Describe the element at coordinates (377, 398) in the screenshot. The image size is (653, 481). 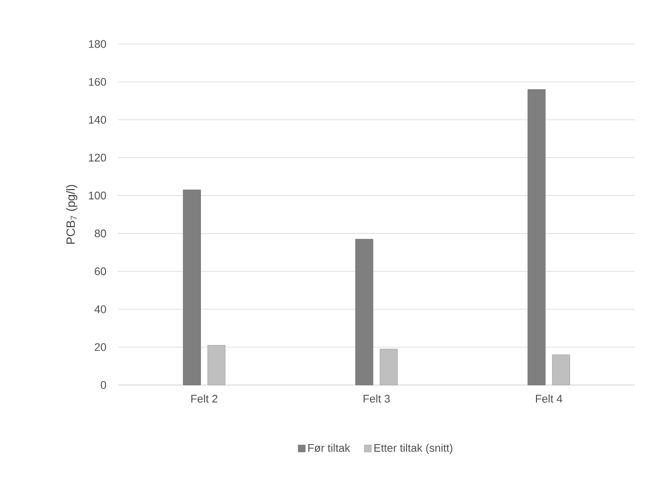
I see `x-tick-label: Felt 3` at that location.